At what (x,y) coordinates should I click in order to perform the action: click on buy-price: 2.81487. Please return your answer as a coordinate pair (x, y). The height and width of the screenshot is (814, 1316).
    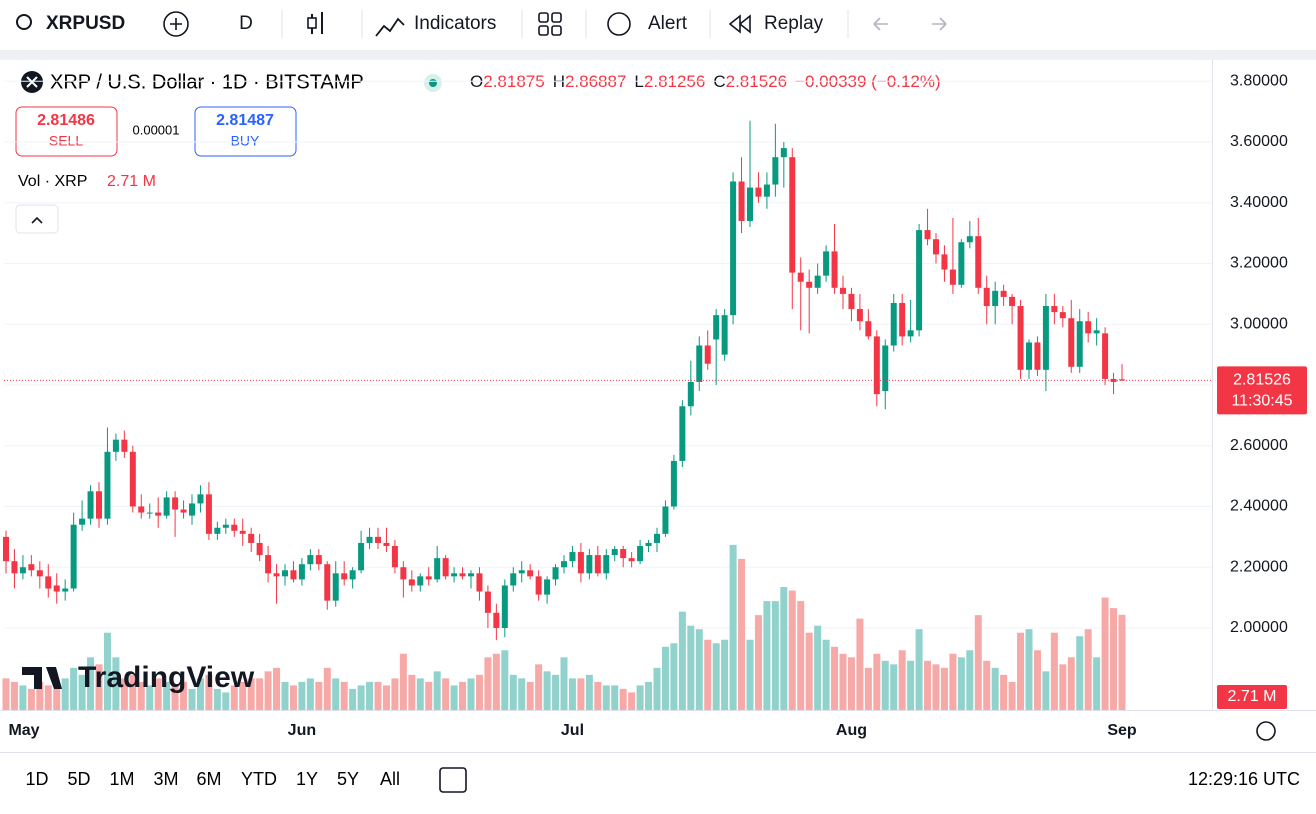
    Looking at the image, I should click on (245, 120).